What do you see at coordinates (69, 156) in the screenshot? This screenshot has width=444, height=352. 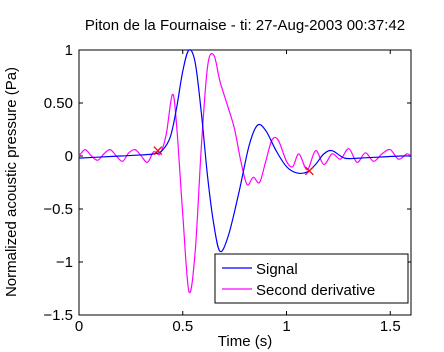 I see `y-tick-label-2: 0` at bounding box center [69, 156].